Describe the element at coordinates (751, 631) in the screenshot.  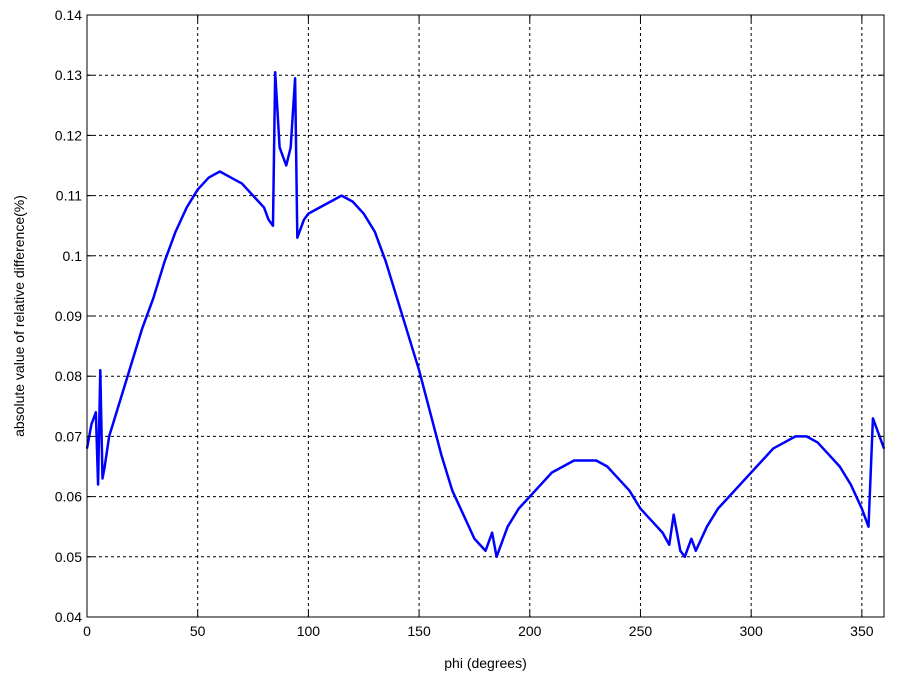
I see `x-tick-label: 300` at that location.